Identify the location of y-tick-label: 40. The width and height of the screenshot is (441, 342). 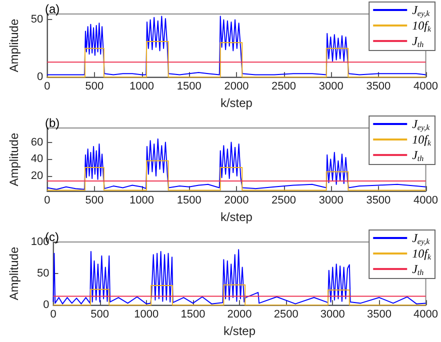
(37, 159).